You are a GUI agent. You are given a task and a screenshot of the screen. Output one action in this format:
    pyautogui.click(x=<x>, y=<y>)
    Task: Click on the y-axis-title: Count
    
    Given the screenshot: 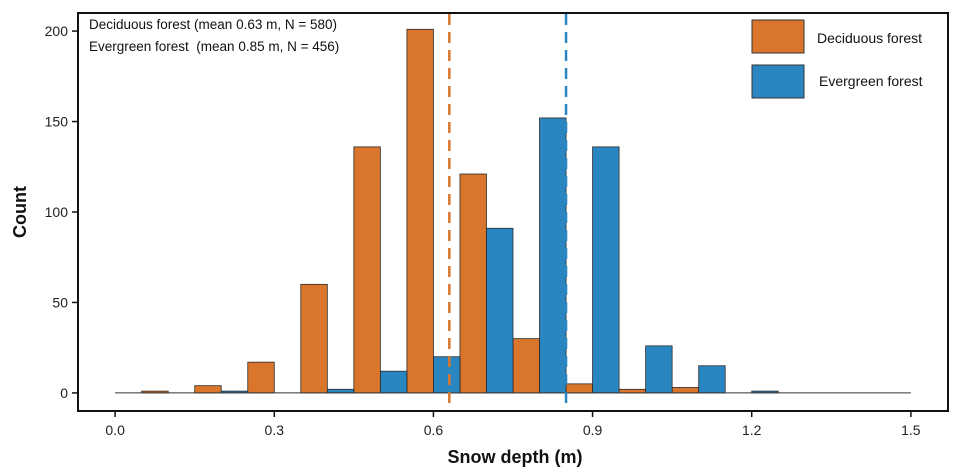 What is the action you would take?
    pyautogui.click(x=20, y=212)
    